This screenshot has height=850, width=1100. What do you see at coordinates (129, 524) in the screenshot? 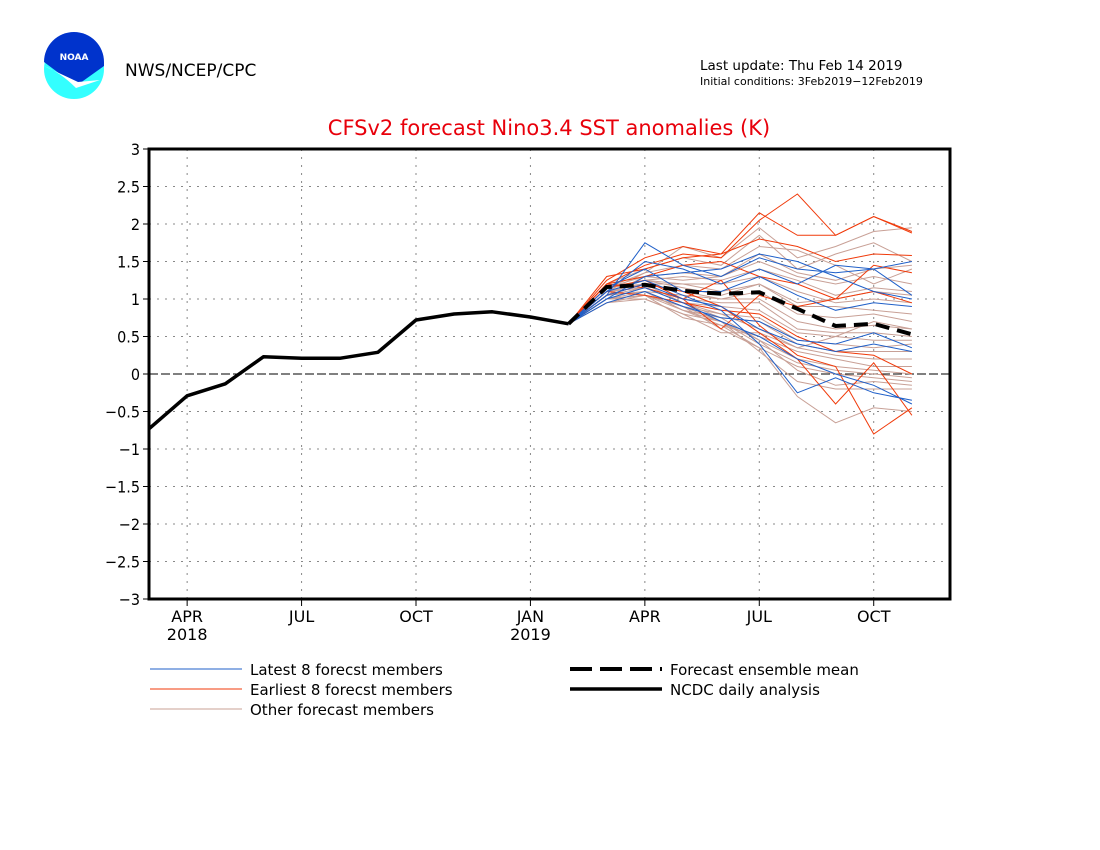
I see `y-tick-label: −2` at bounding box center [129, 524].